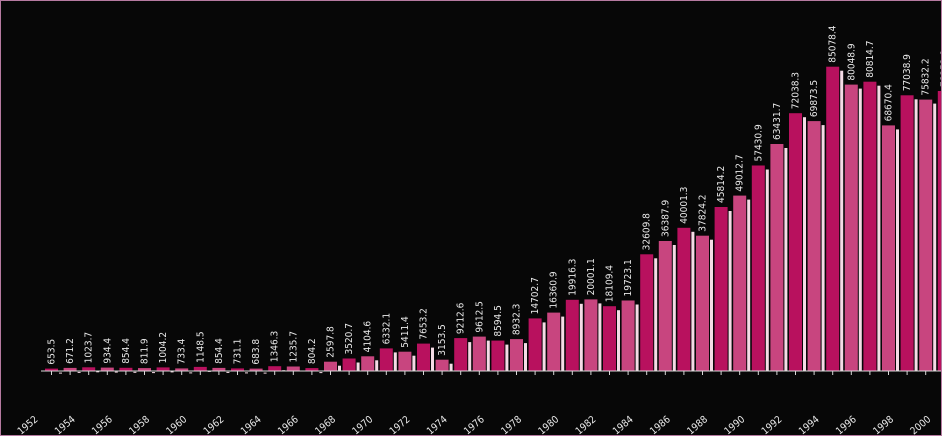 The image size is (942, 436). I want to click on value-label-1993: 69873.5, so click(814, 98).